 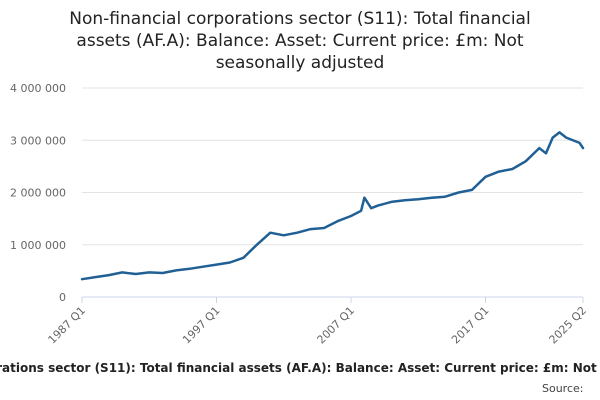 What do you see at coordinates (62, 297) in the screenshot?
I see `y-tick-label: 0` at bounding box center [62, 297].